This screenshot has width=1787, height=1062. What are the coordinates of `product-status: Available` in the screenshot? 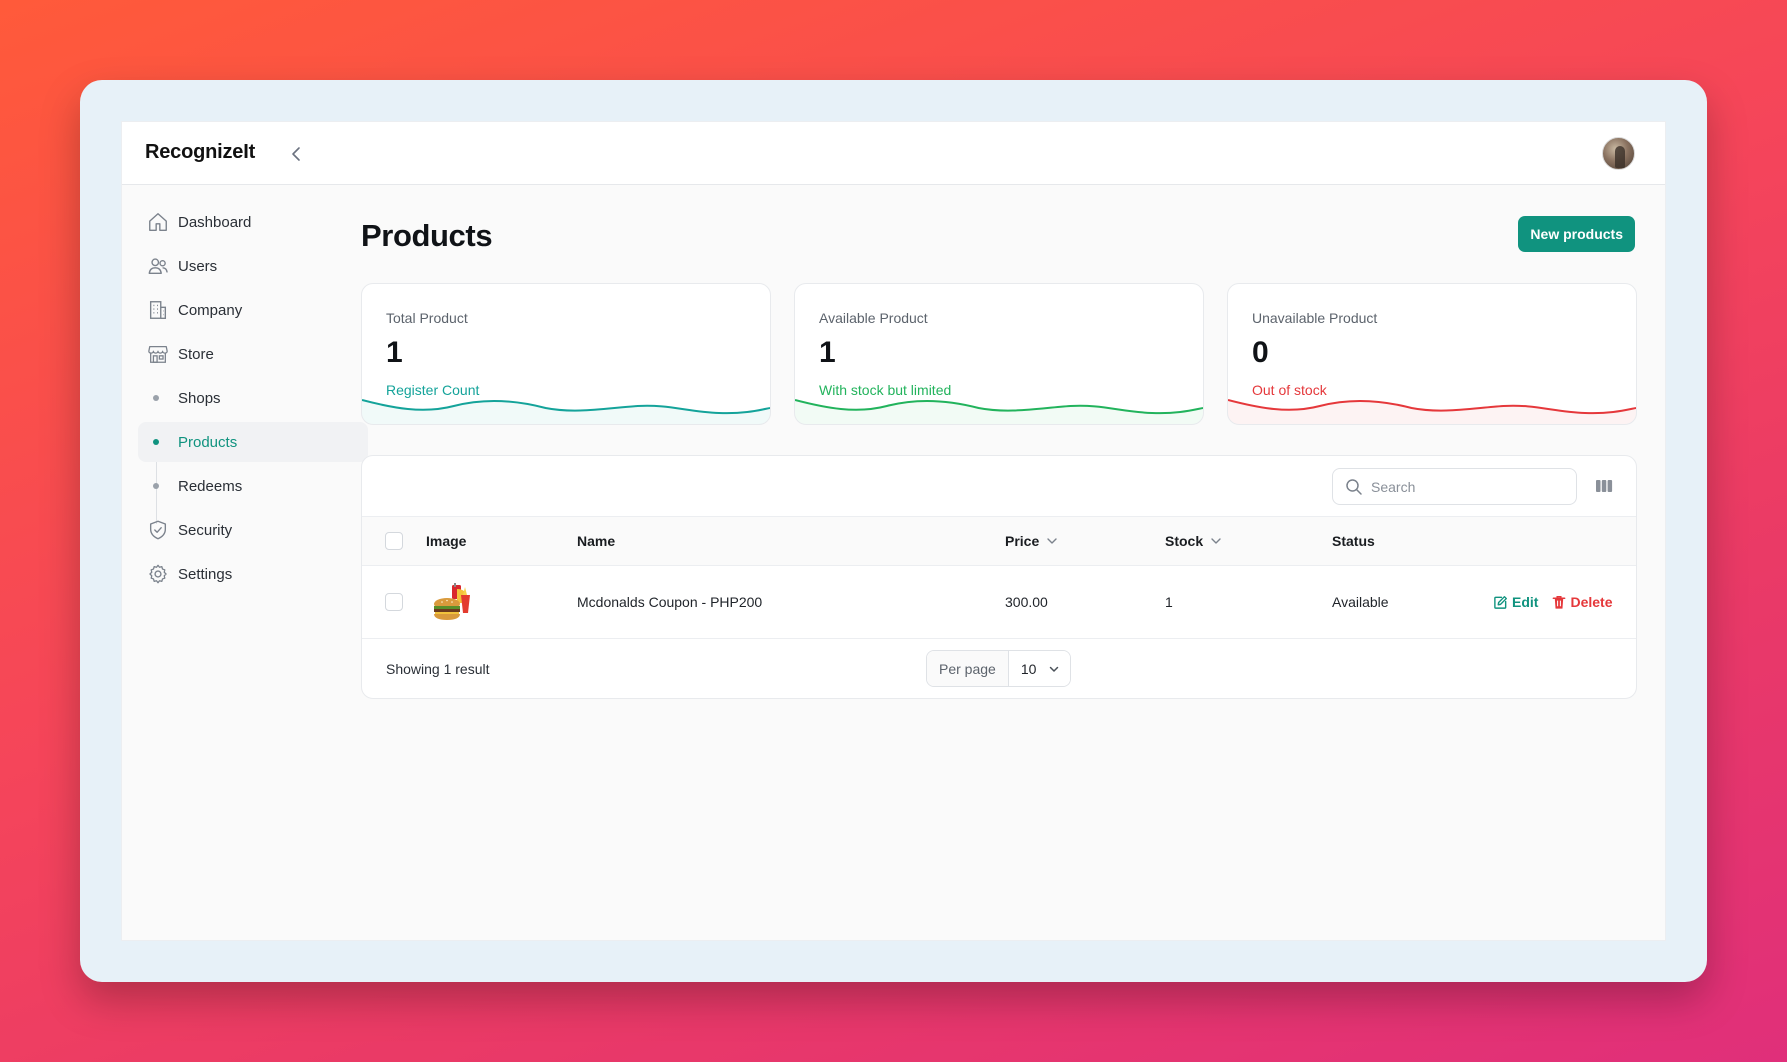 It's located at (1360, 602).